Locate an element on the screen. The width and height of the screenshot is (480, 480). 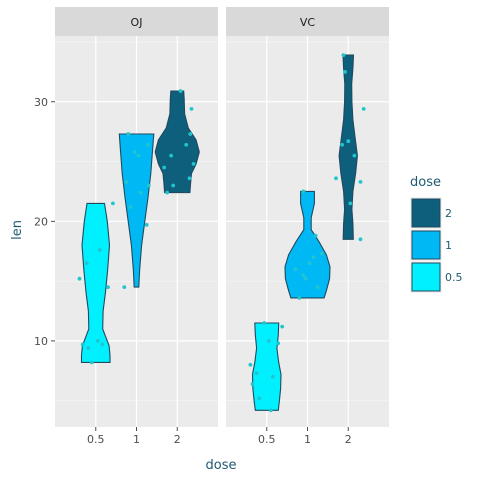
legend-label: 2 is located at coordinates (448, 213).